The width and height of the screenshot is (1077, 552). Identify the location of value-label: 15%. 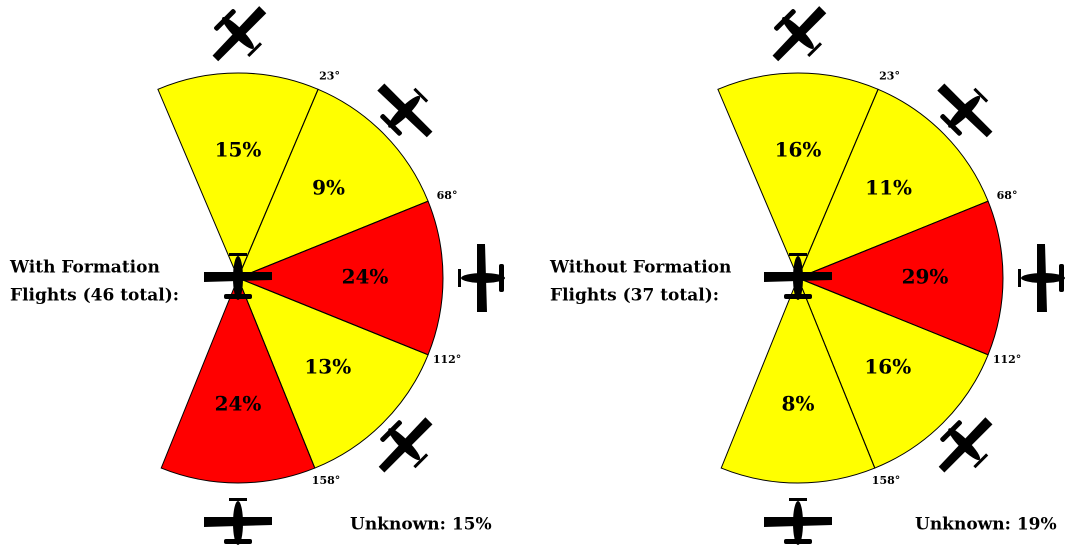
(238, 150).